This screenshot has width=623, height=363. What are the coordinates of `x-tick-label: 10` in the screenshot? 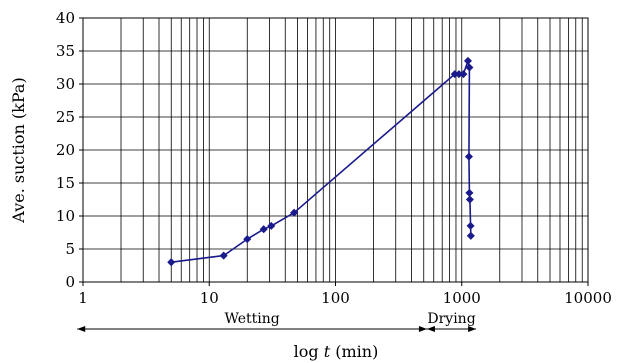 It's located at (209, 298).